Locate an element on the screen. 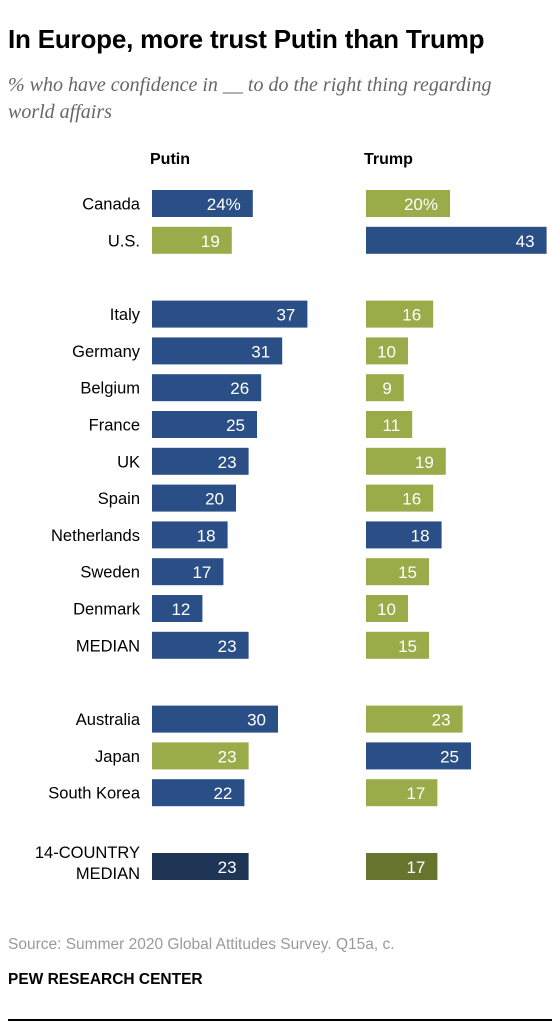  bar-trump-median is located at coordinates (397, 645).